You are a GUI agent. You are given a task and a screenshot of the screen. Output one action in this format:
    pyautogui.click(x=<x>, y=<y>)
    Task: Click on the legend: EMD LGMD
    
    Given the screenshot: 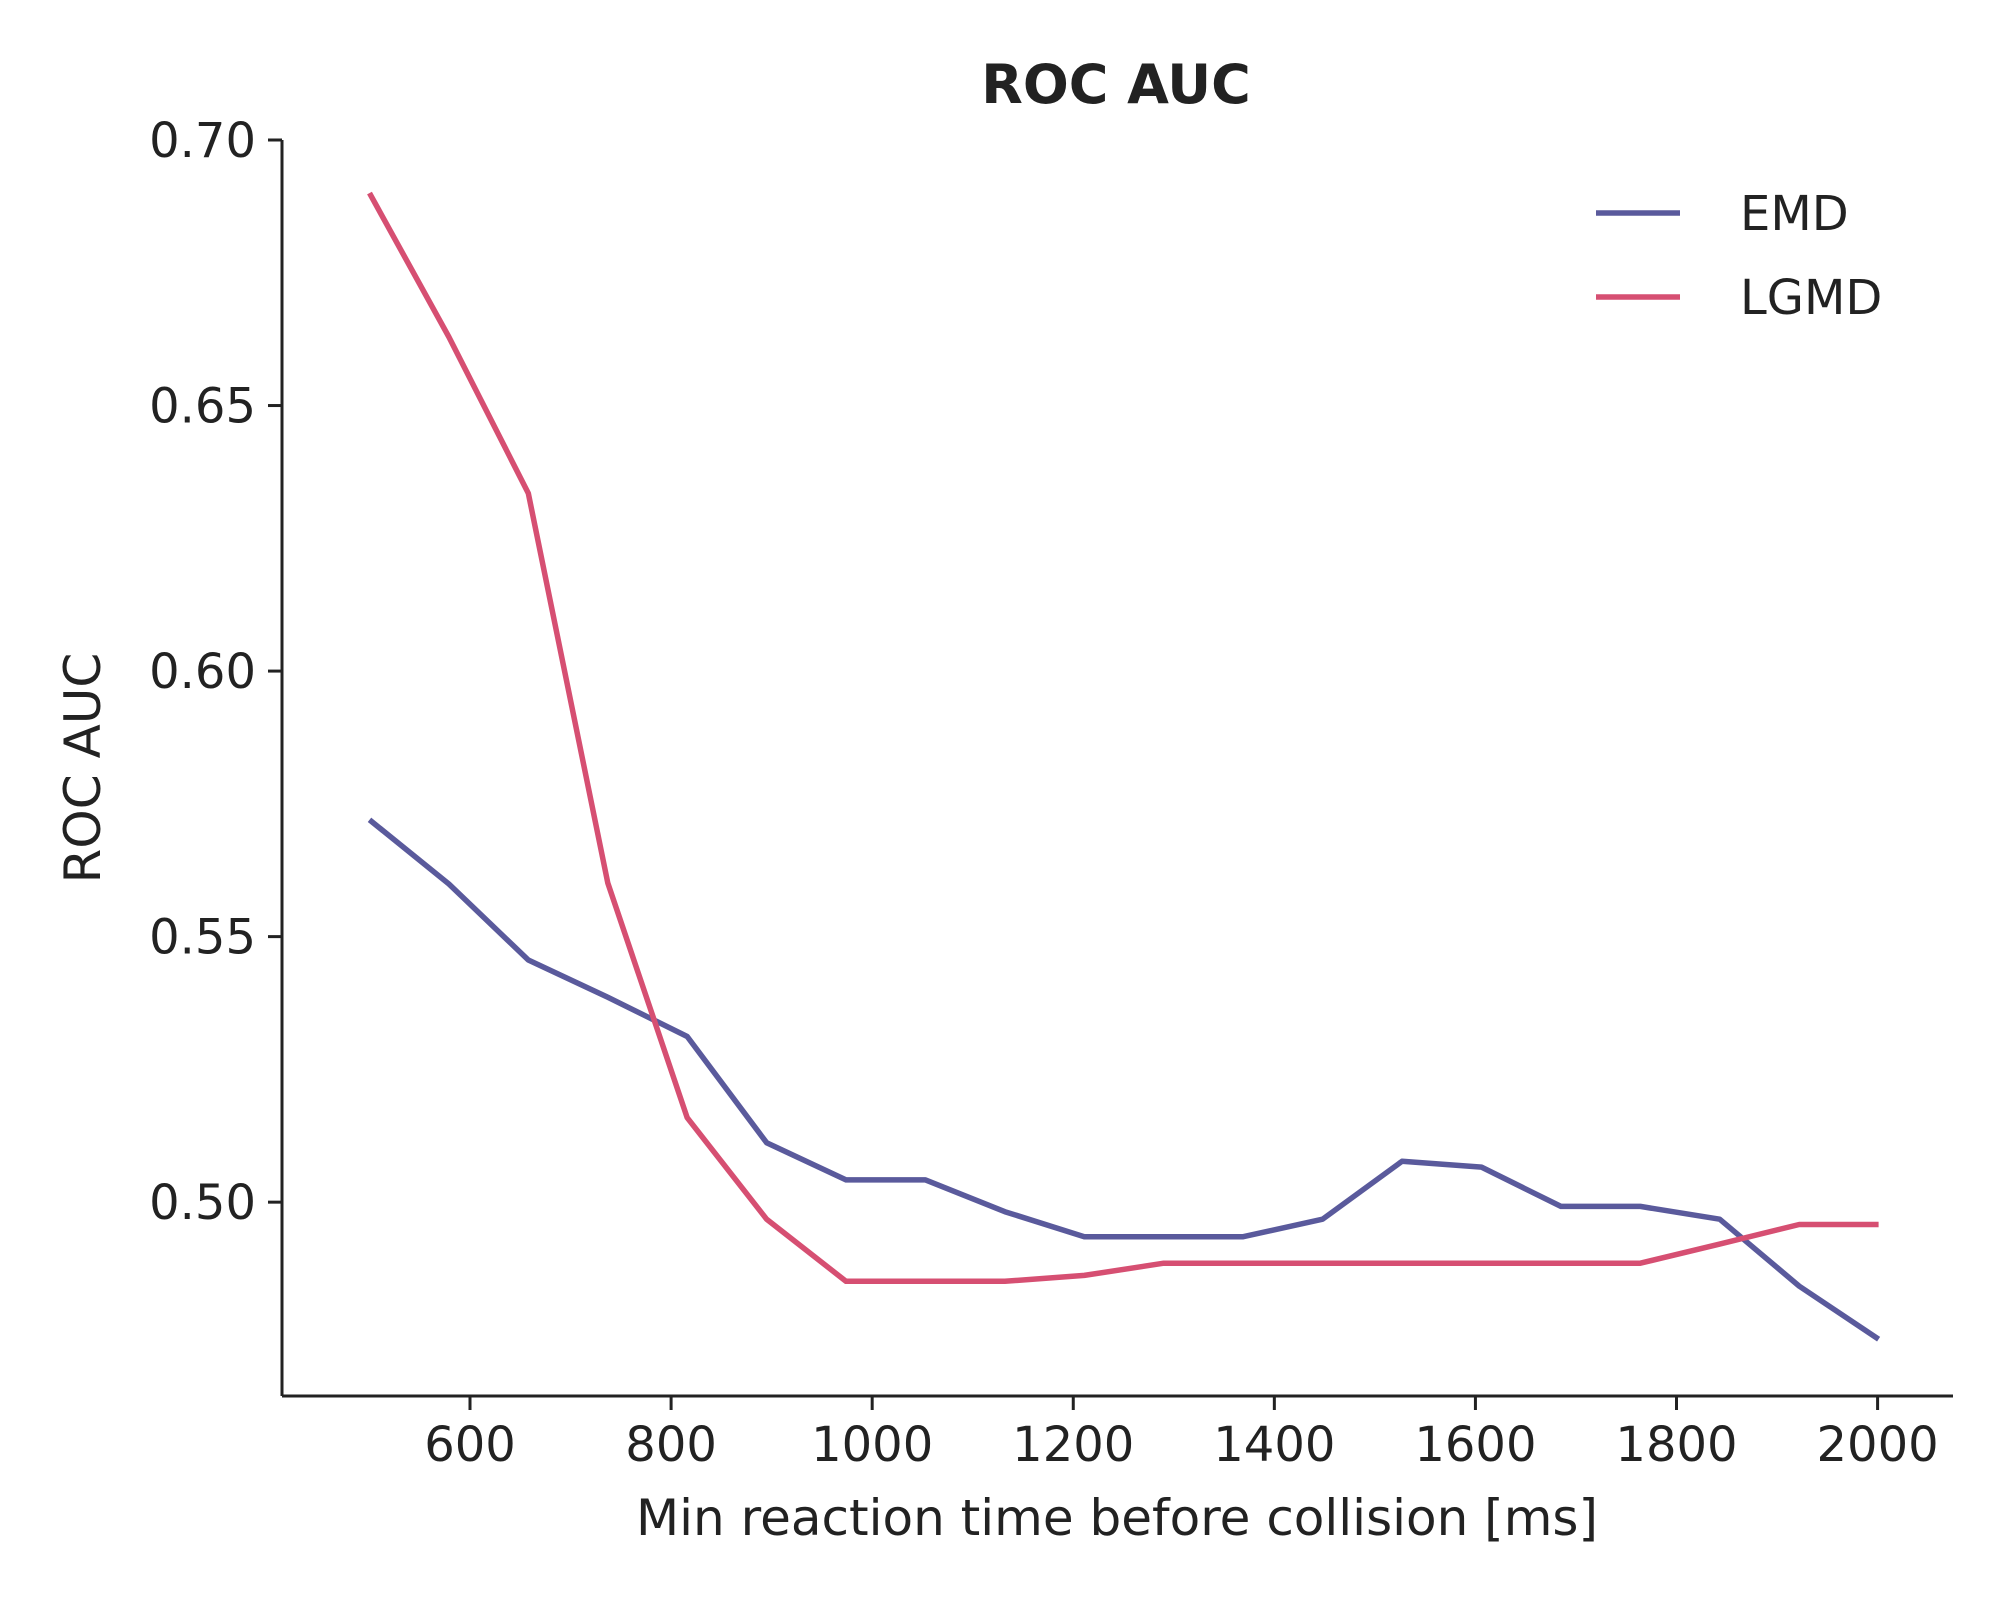 What is the action you would take?
    pyautogui.click(x=1739, y=256)
    